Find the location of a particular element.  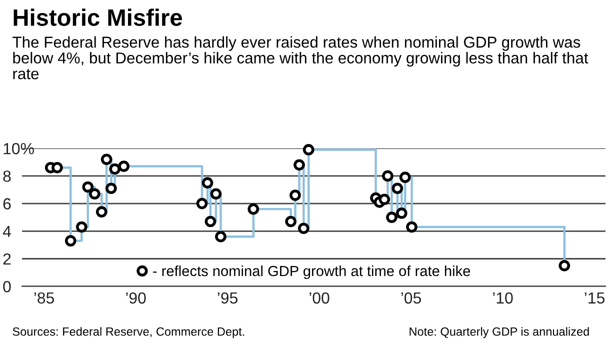

y-tick-label: 0 is located at coordinates (7, 286).